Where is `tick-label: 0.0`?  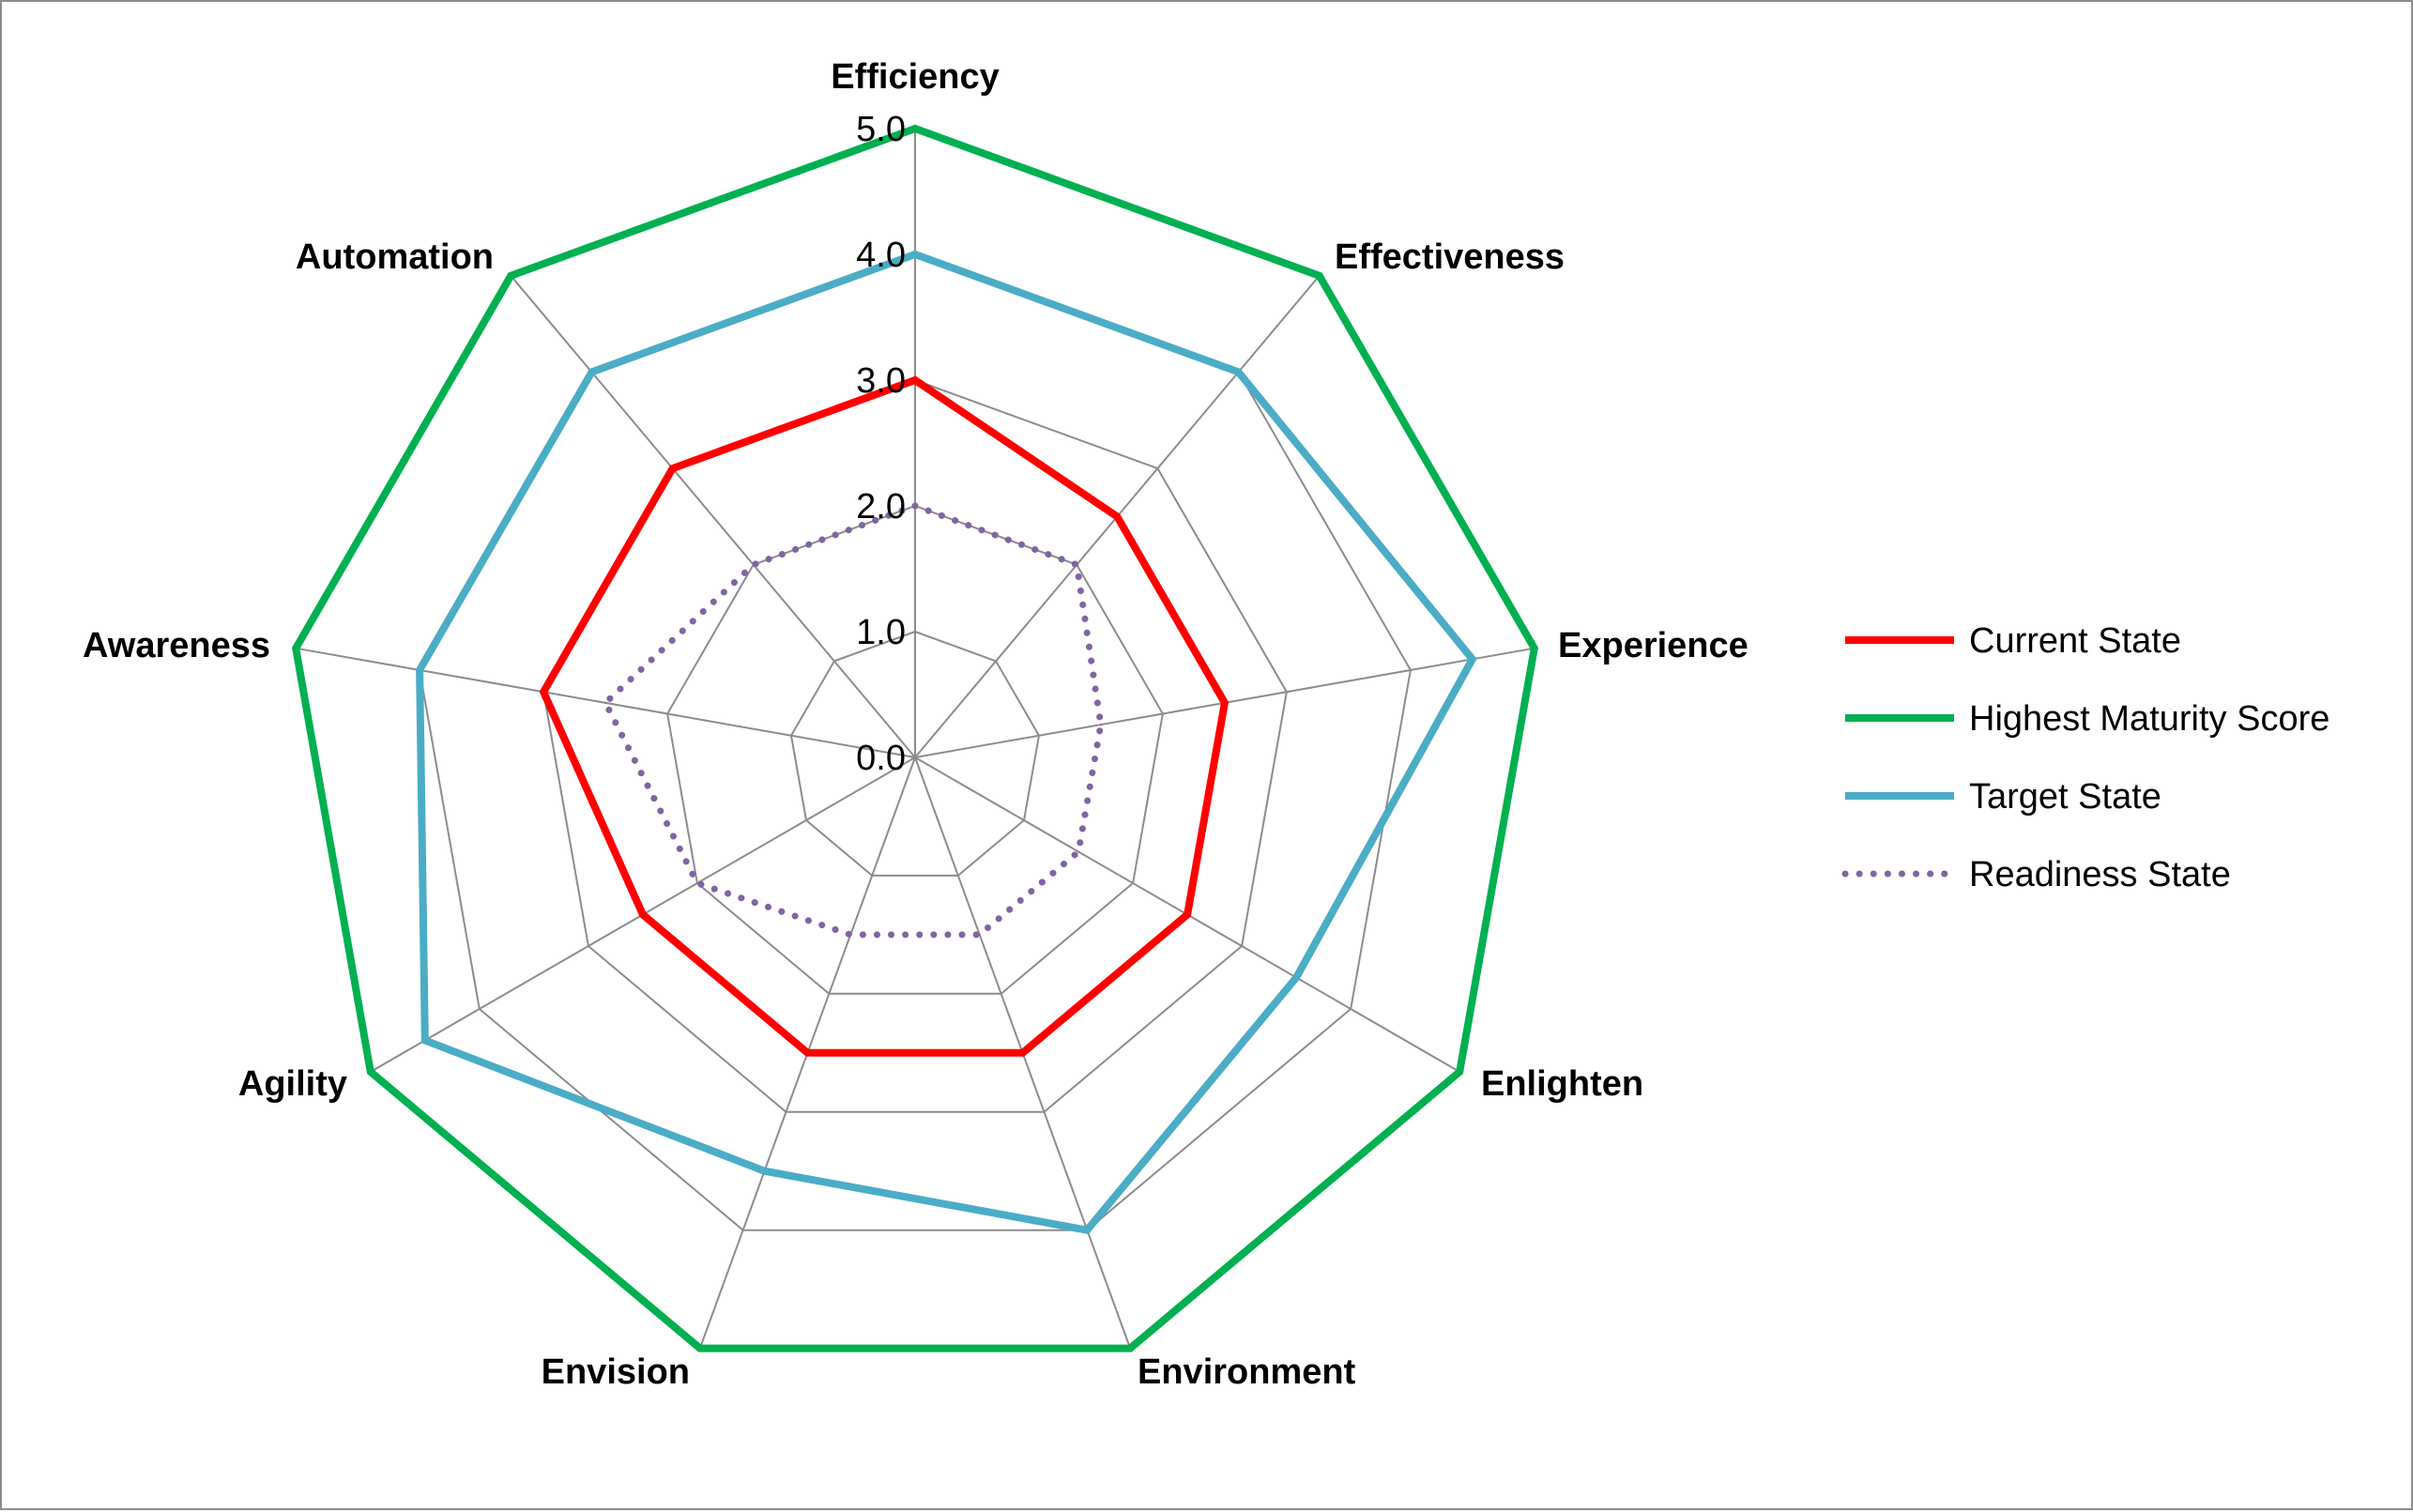
tick-label: 0.0 is located at coordinates (881, 758).